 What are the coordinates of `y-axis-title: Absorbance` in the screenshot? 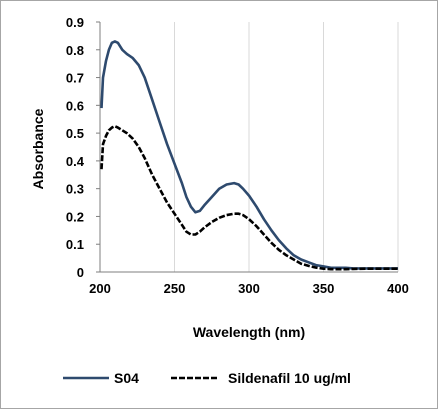 It's located at (38, 148).